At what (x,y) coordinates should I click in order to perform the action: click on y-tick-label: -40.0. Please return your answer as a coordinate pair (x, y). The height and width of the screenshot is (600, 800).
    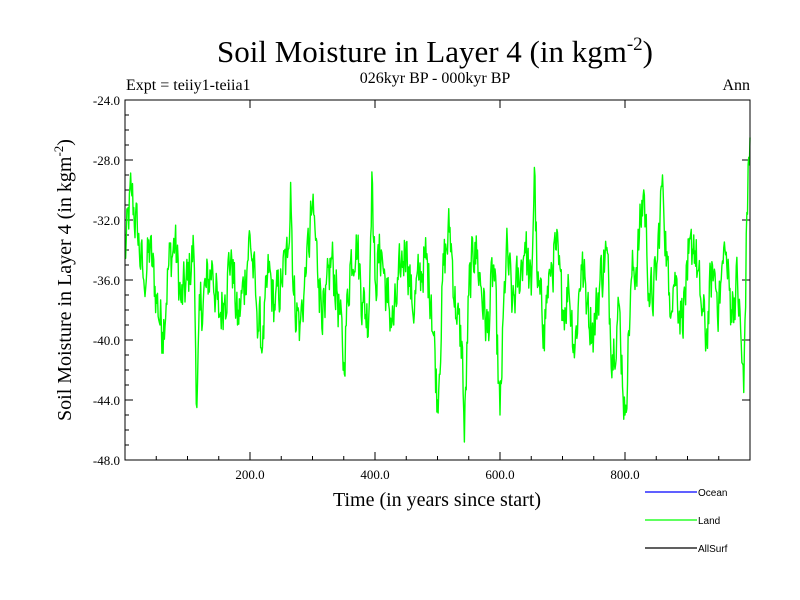
    Looking at the image, I should click on (106, 340).